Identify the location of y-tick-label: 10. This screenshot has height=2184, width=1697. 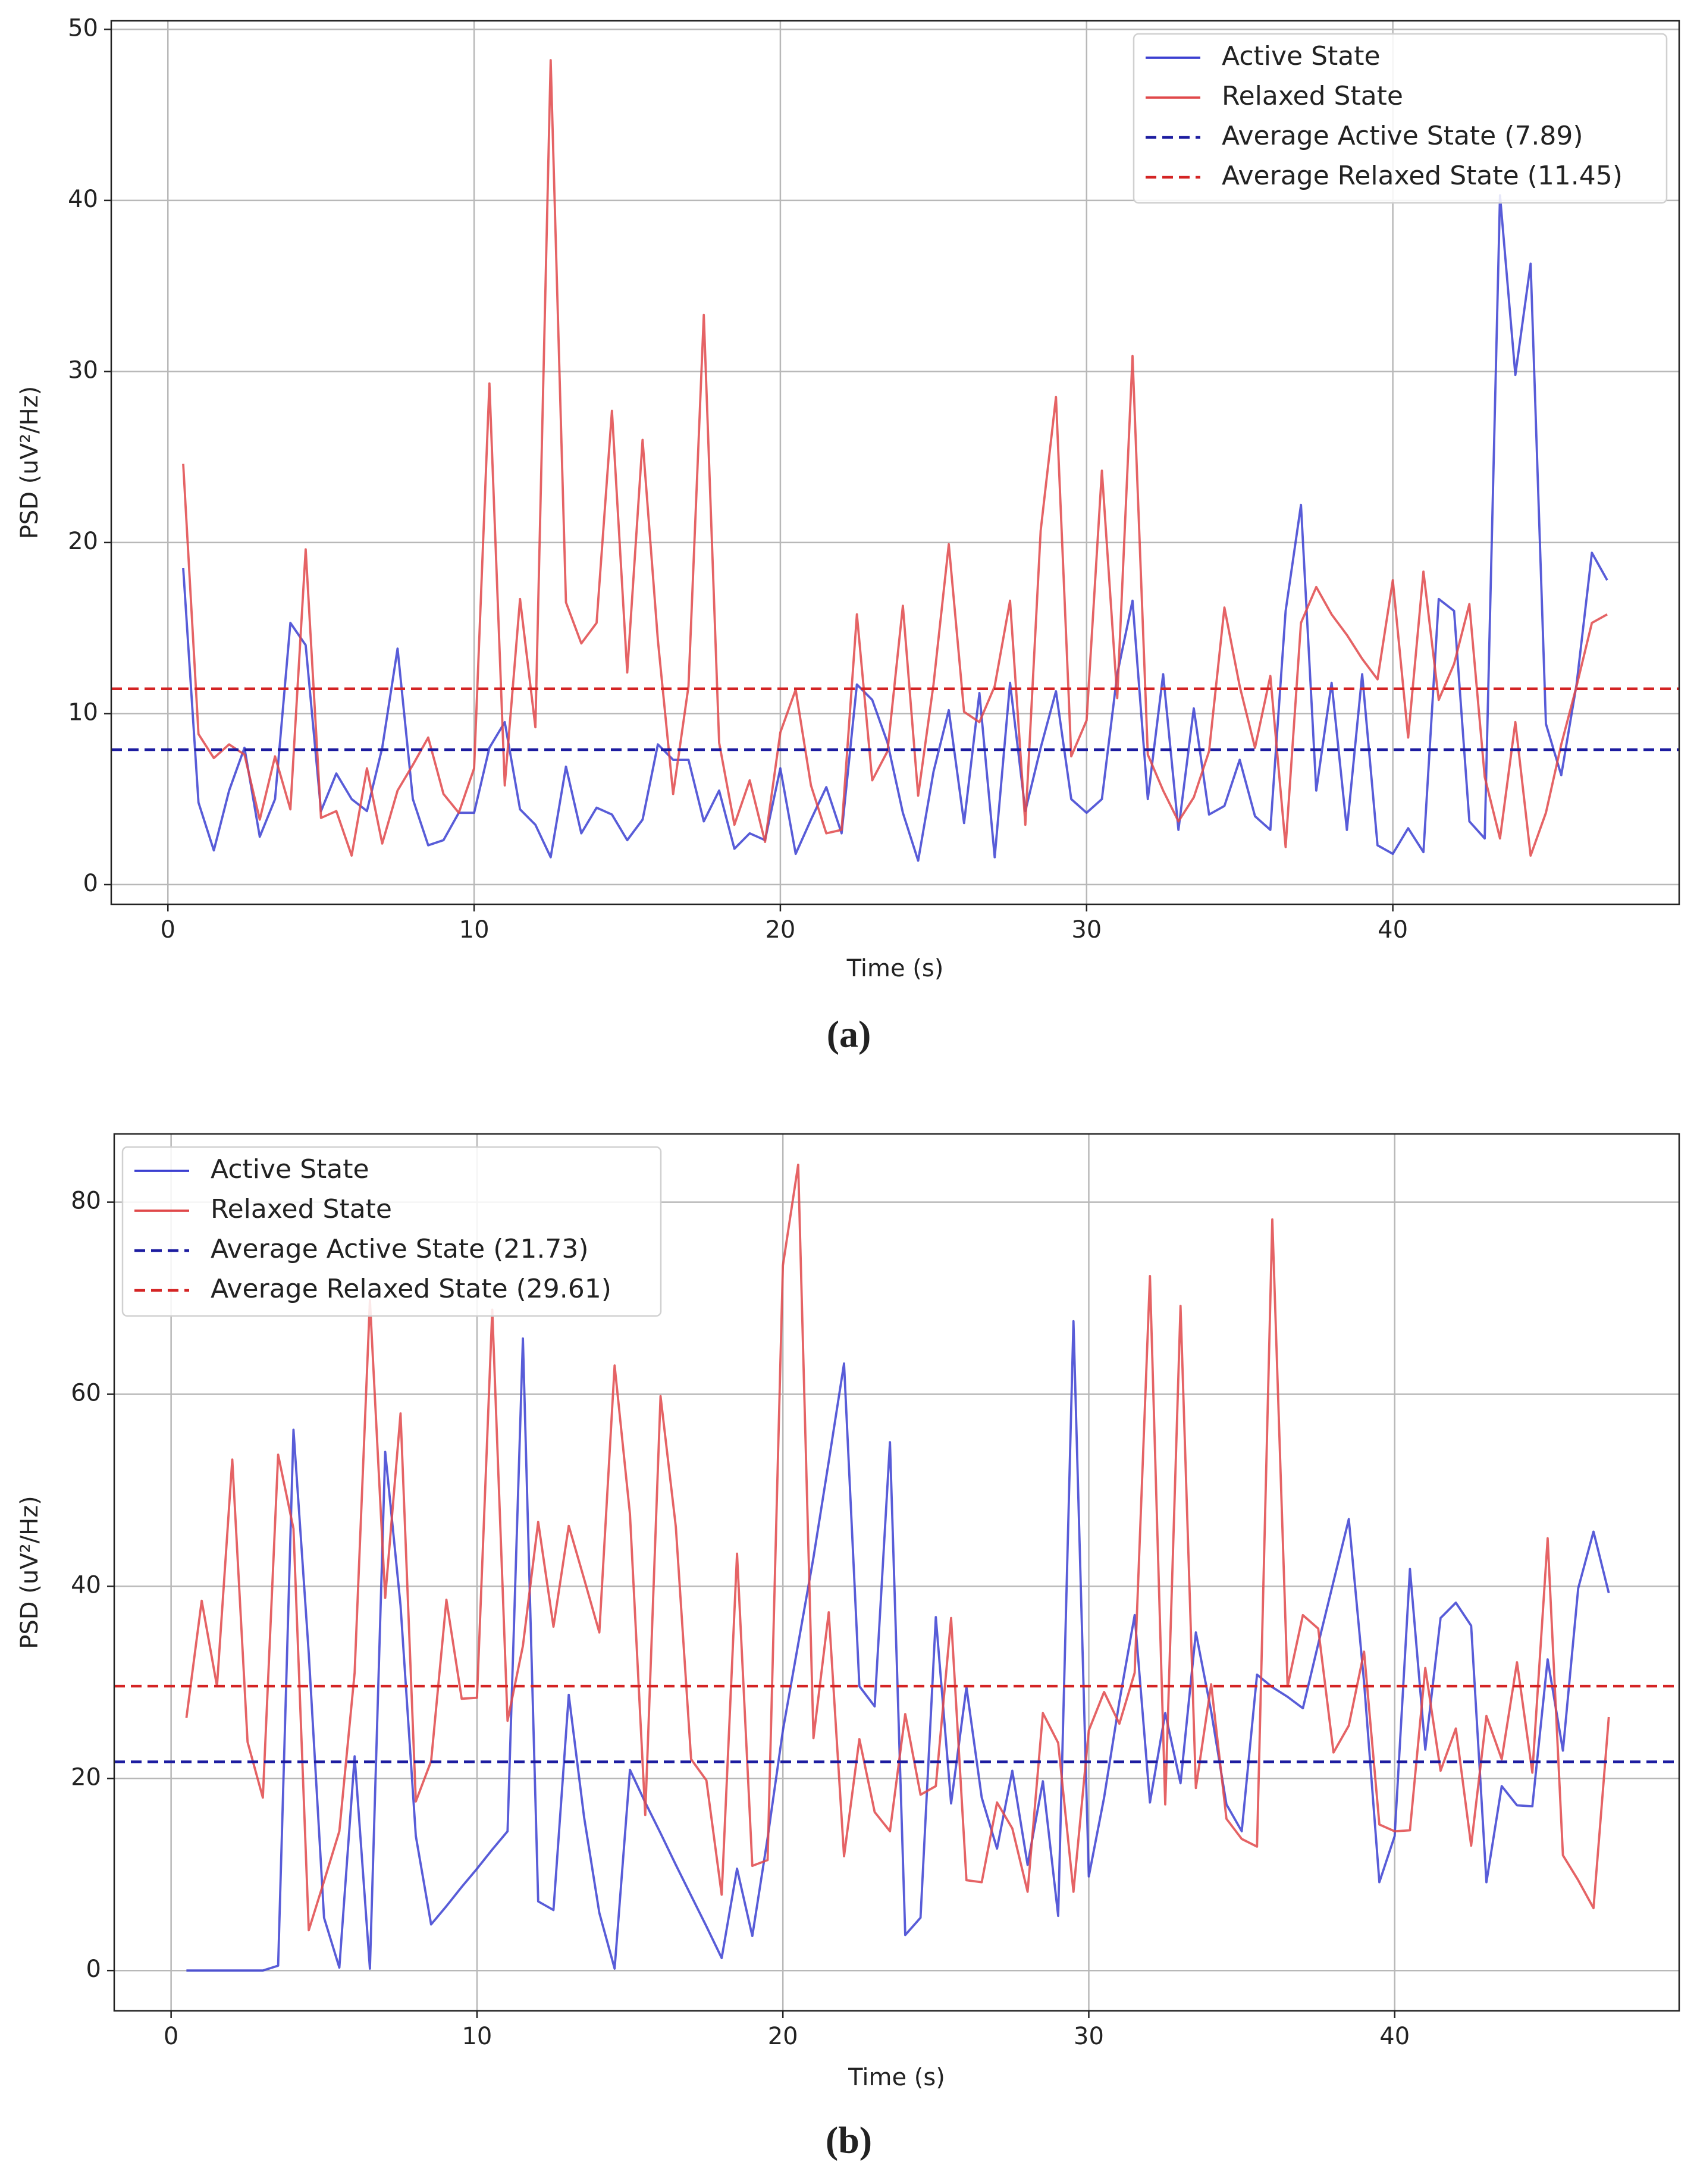
(83, 712).